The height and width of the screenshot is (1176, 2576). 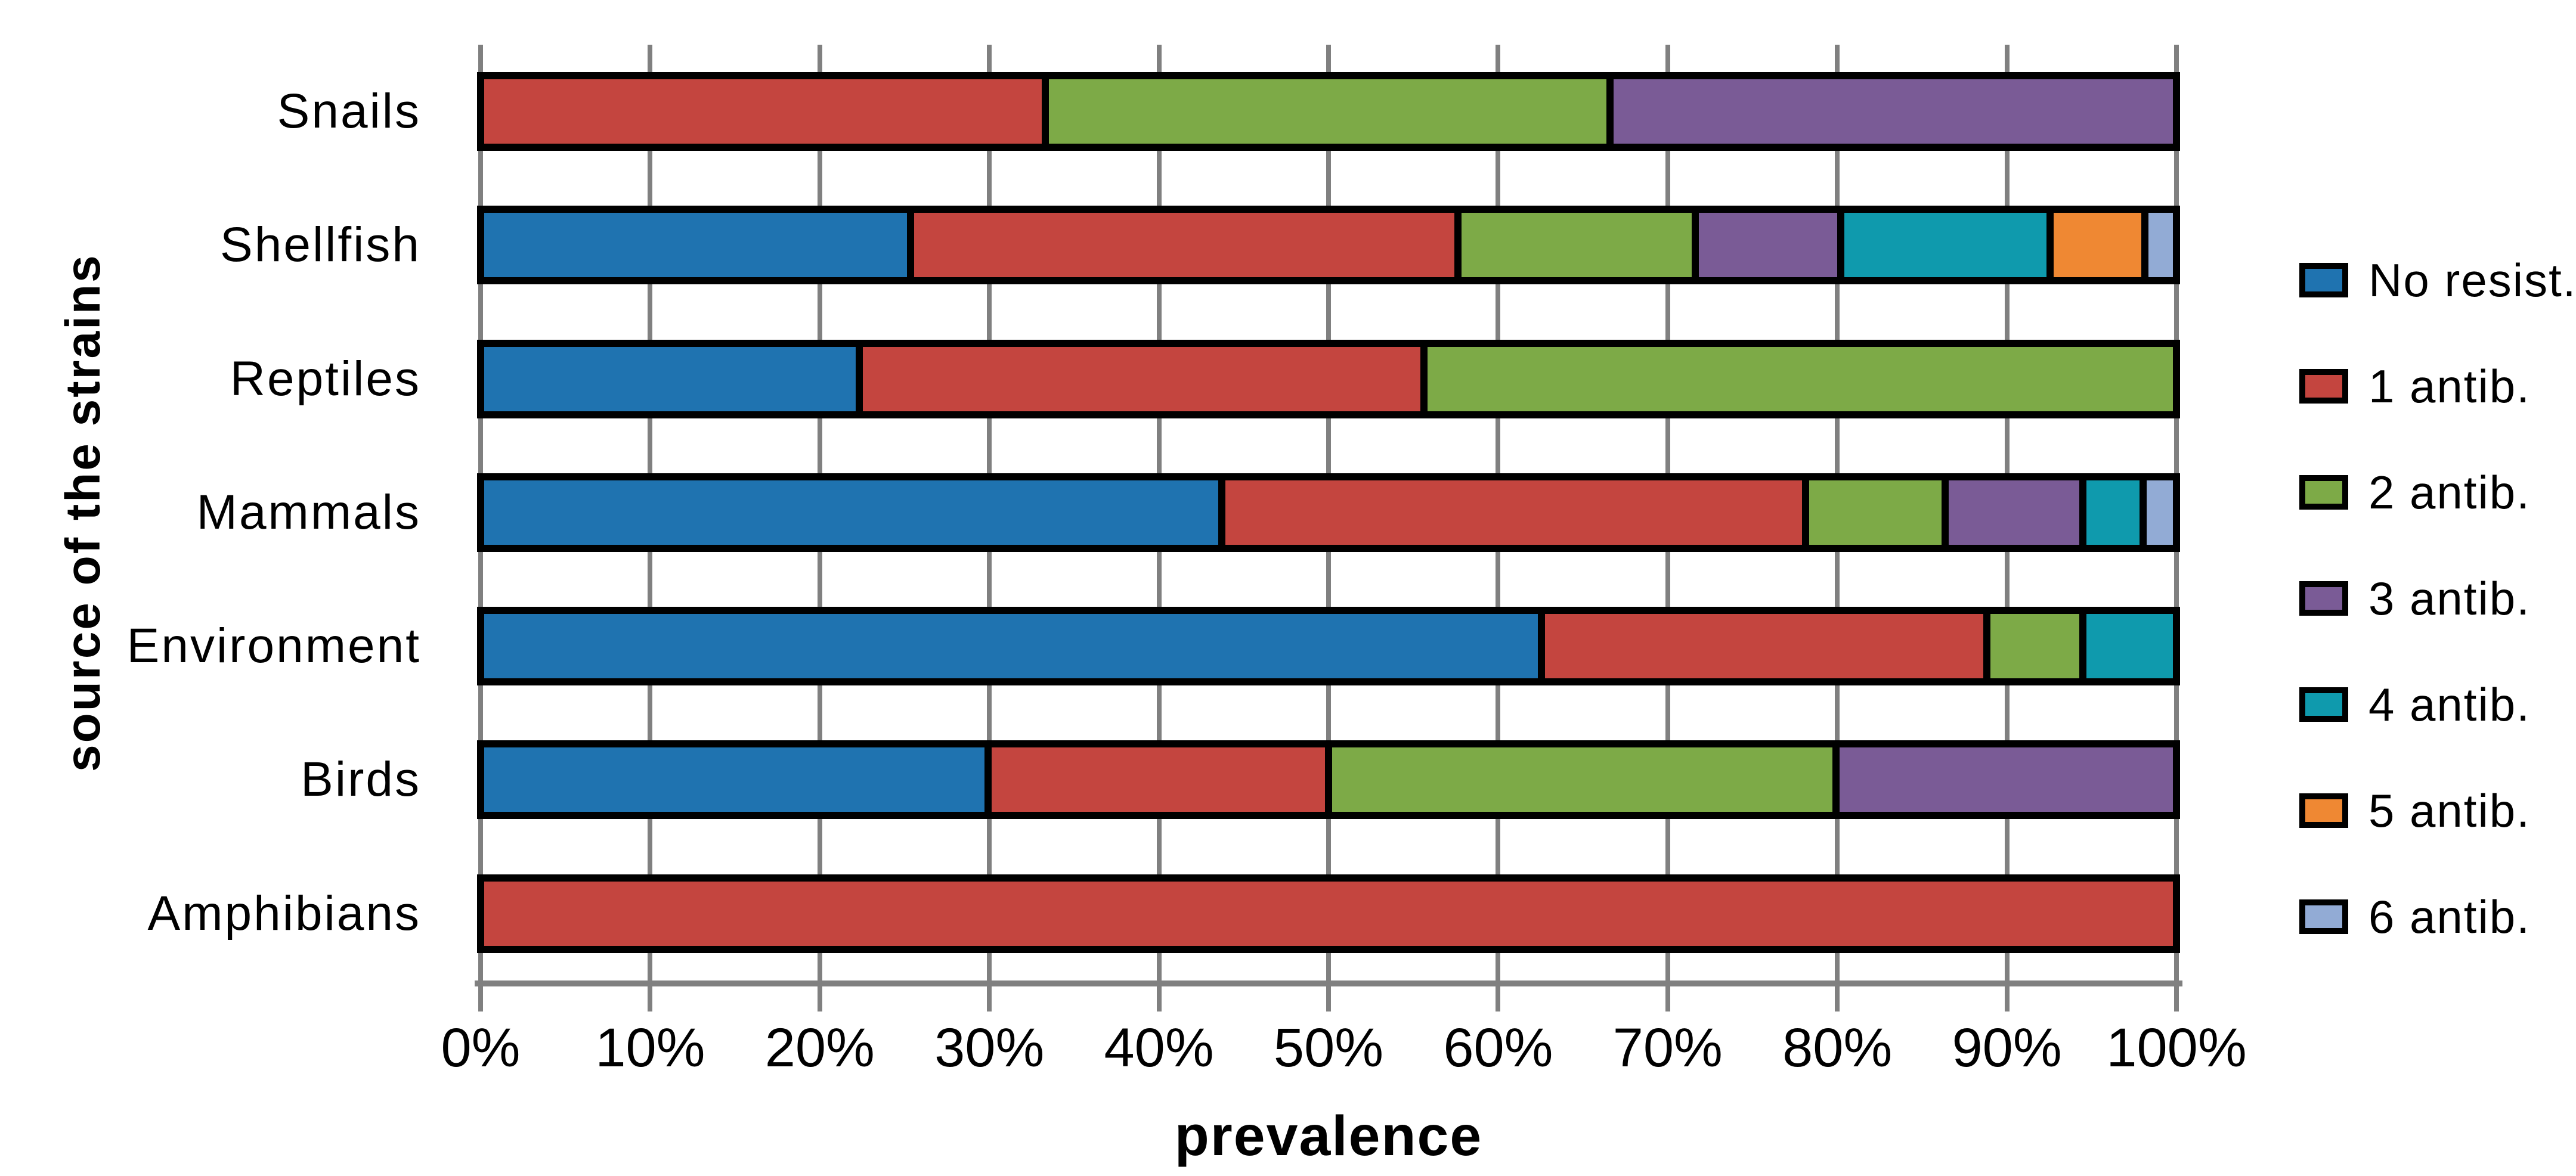 What do you see at coordinates (650, 1047) in the screenshot?
I see `x-tick-label-10%: 10%` at bounding box center [650, 1047].